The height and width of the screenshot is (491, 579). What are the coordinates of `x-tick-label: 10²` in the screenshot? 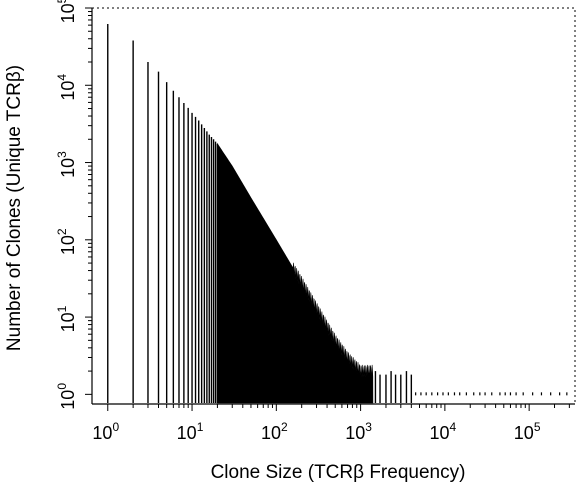 It's located at (274, 431).